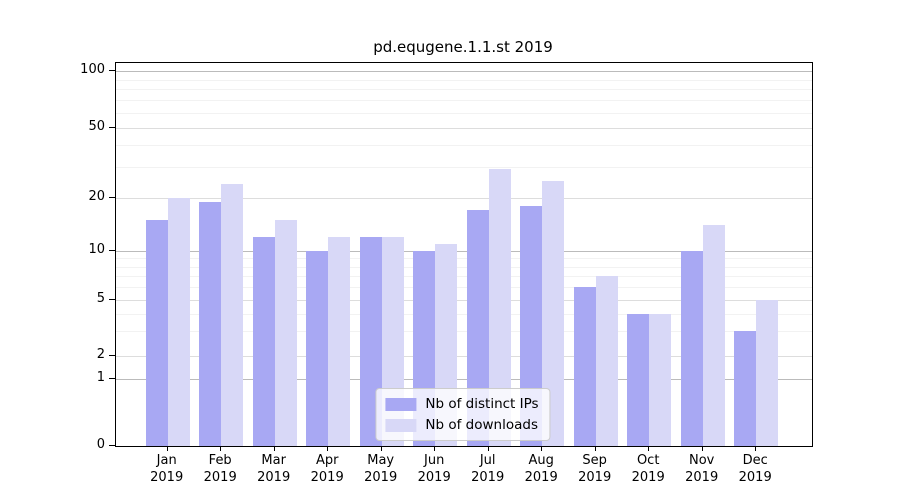 Image resolution: width=900 pixels, height=500 pixels. Describe the element at coordinates (488, 448) in the screenshot. I see `x-tick-jul` at that location.